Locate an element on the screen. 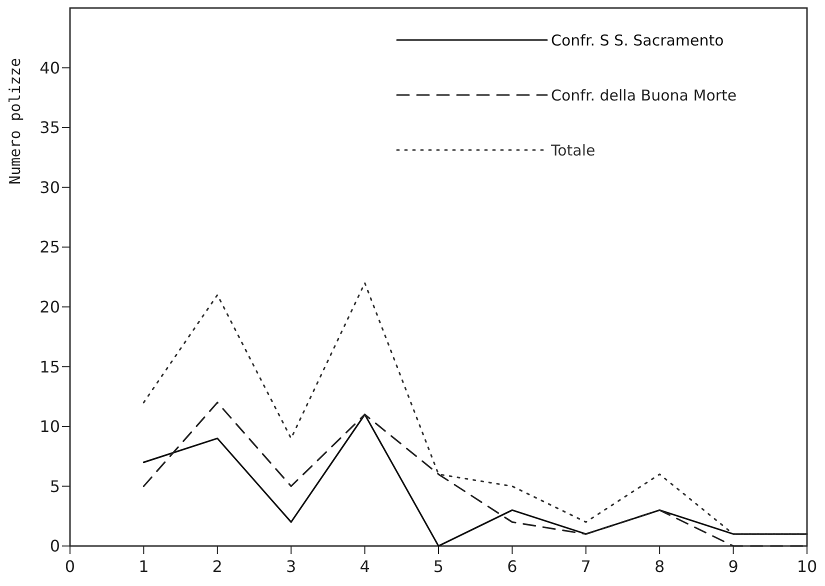 The width and height of the screenshot is (825, 586). x-tick-label: 7 is located at coordinates (585, 566).